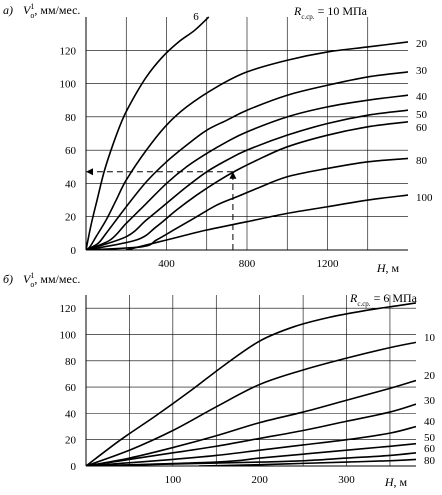 This screenshot has height=495, width=442. I want to click on x-tick-label: 400, so click(166, 264).